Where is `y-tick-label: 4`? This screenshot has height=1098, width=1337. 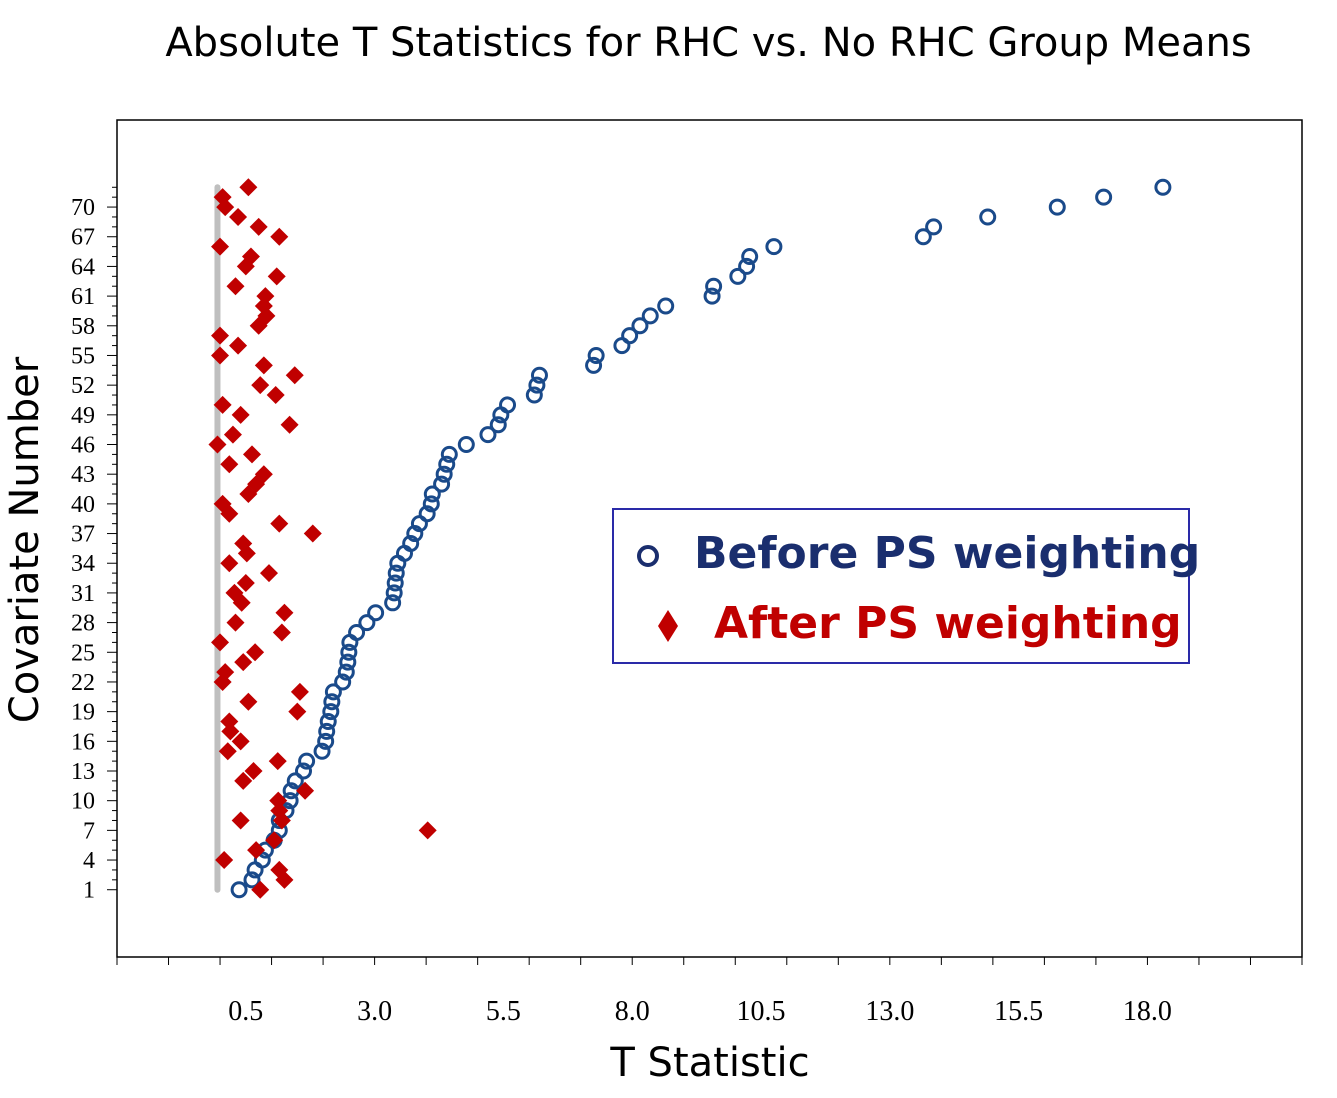
y-tick-label: 4 is located at coordinates (89, 861).